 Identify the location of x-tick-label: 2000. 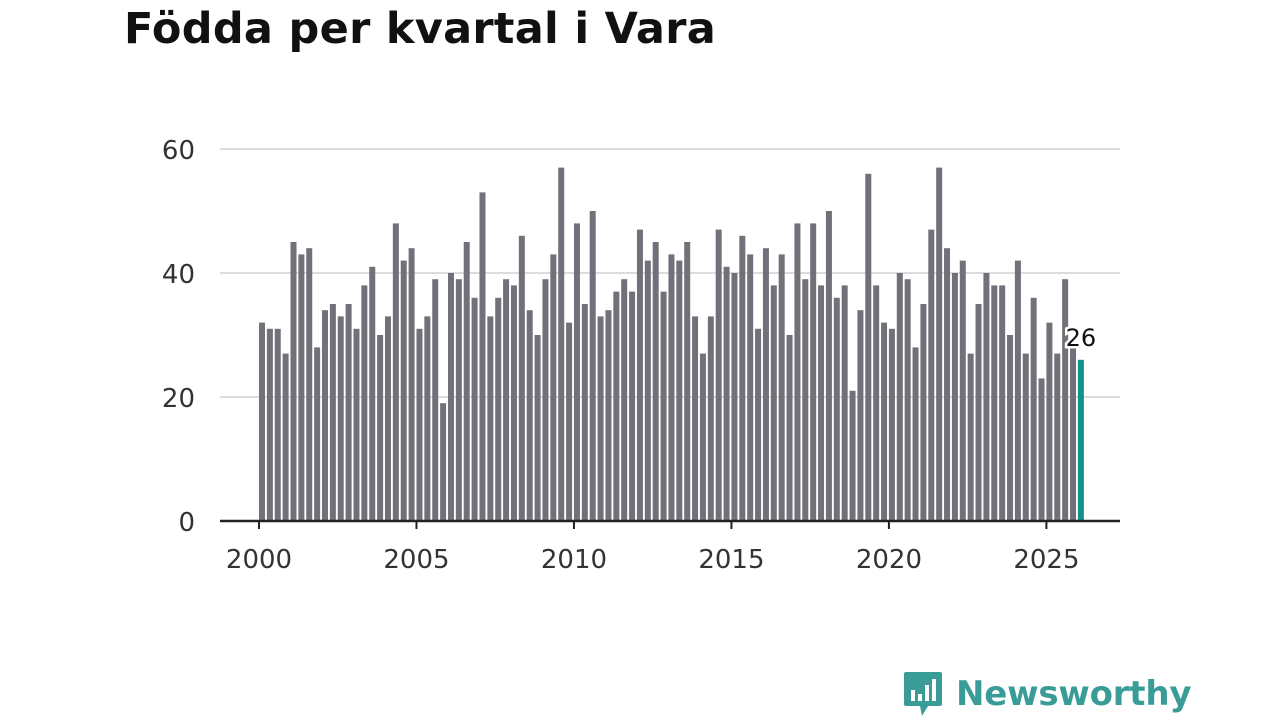
(259, 560).